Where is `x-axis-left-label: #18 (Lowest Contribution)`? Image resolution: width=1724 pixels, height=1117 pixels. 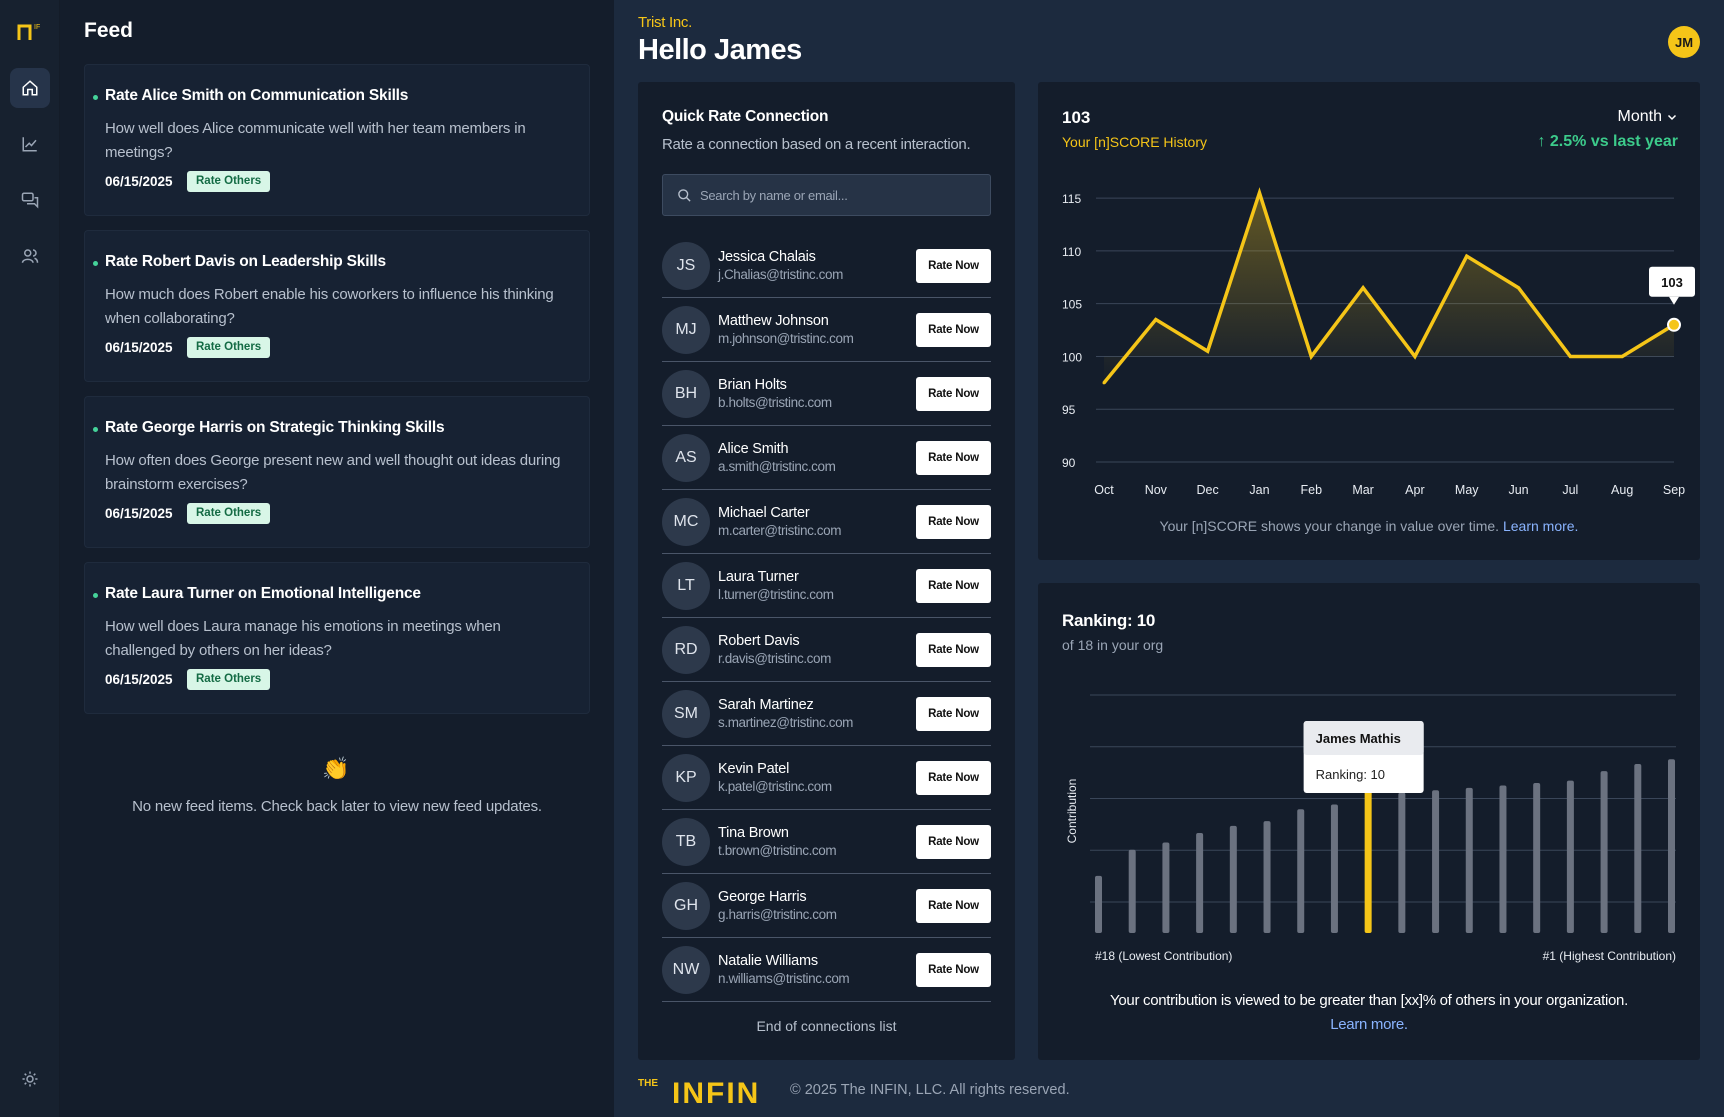
x-axis-left-label: #18 (Lowest Contribution) is located at coordinates (1163, 956).